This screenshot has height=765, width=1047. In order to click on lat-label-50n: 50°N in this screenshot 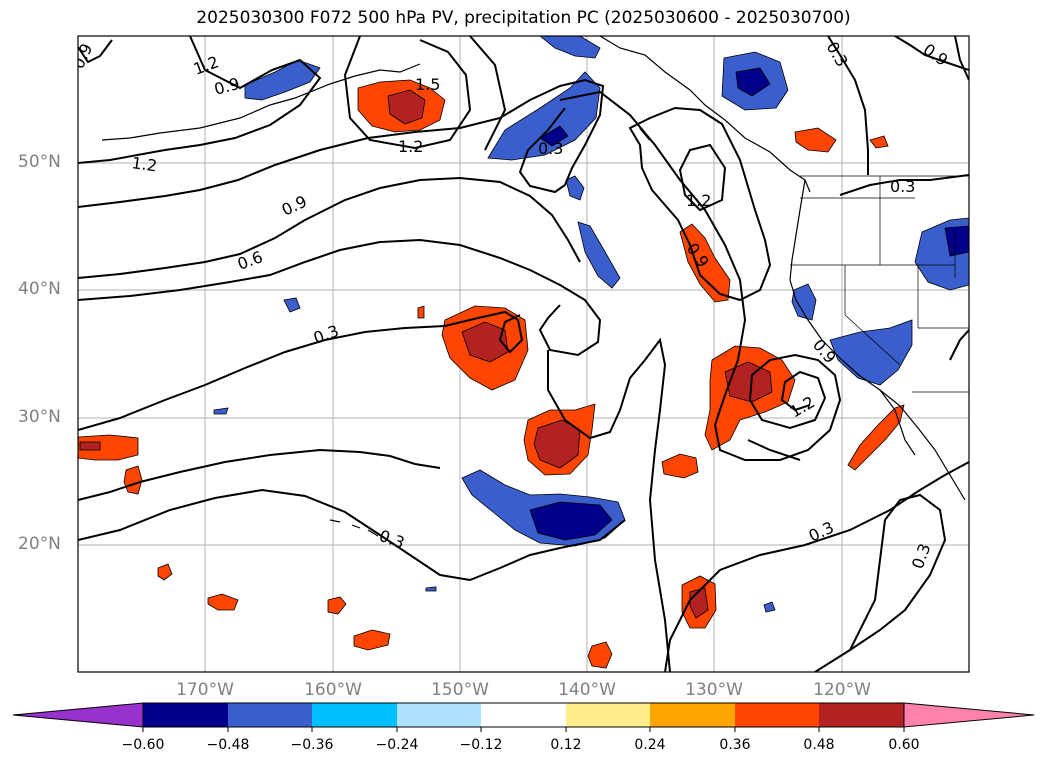, I will do `click(39, 162)`.